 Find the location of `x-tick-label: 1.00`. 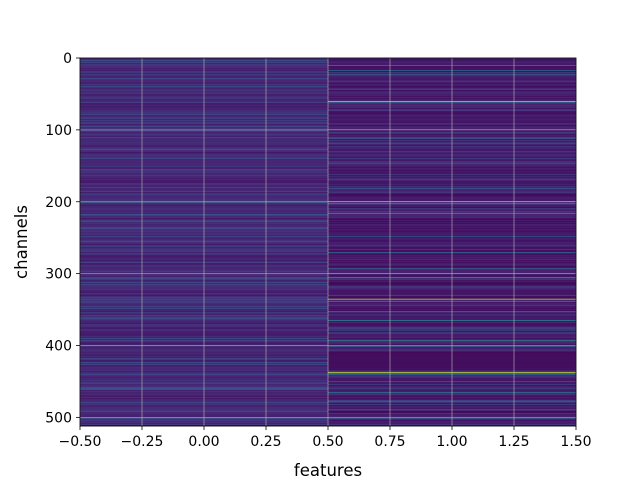

x-tick-label: 1.00 is located at coordinates (451, 442).